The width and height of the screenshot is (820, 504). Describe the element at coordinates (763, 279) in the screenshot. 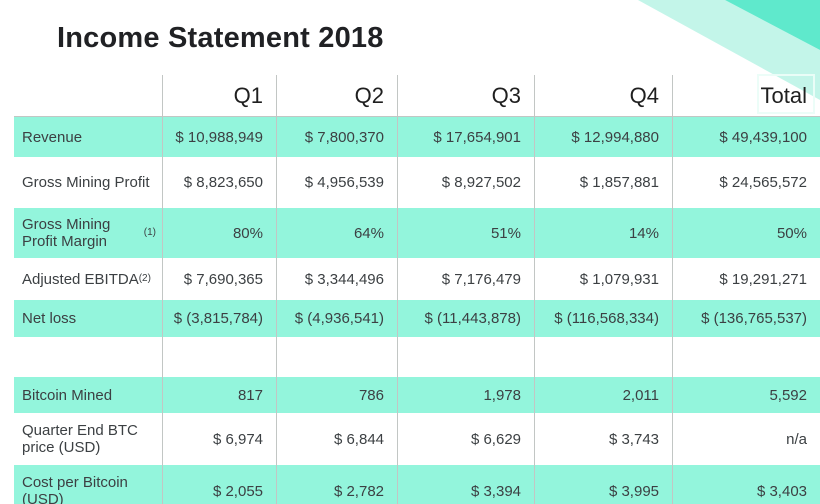

I see `cell-total: $ 19,291,271` at that location.